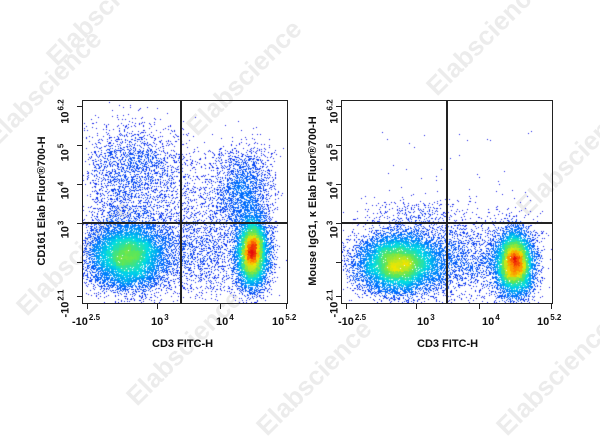  I want to click on y-tick: -102.1, so click(64, 303).